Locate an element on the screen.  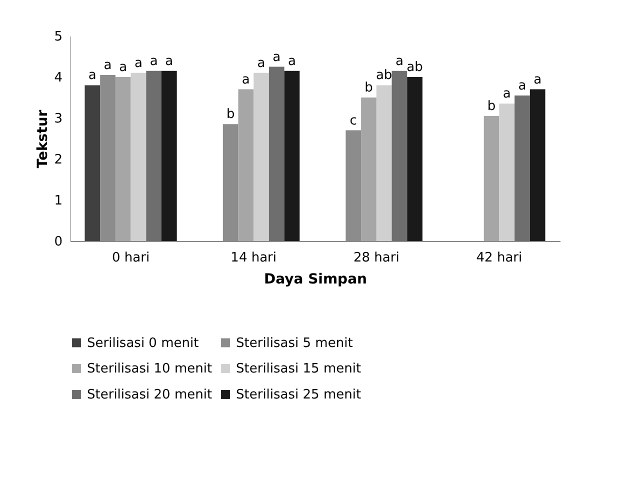
y-tick-label: 5 is located at coordinates (58, 37).